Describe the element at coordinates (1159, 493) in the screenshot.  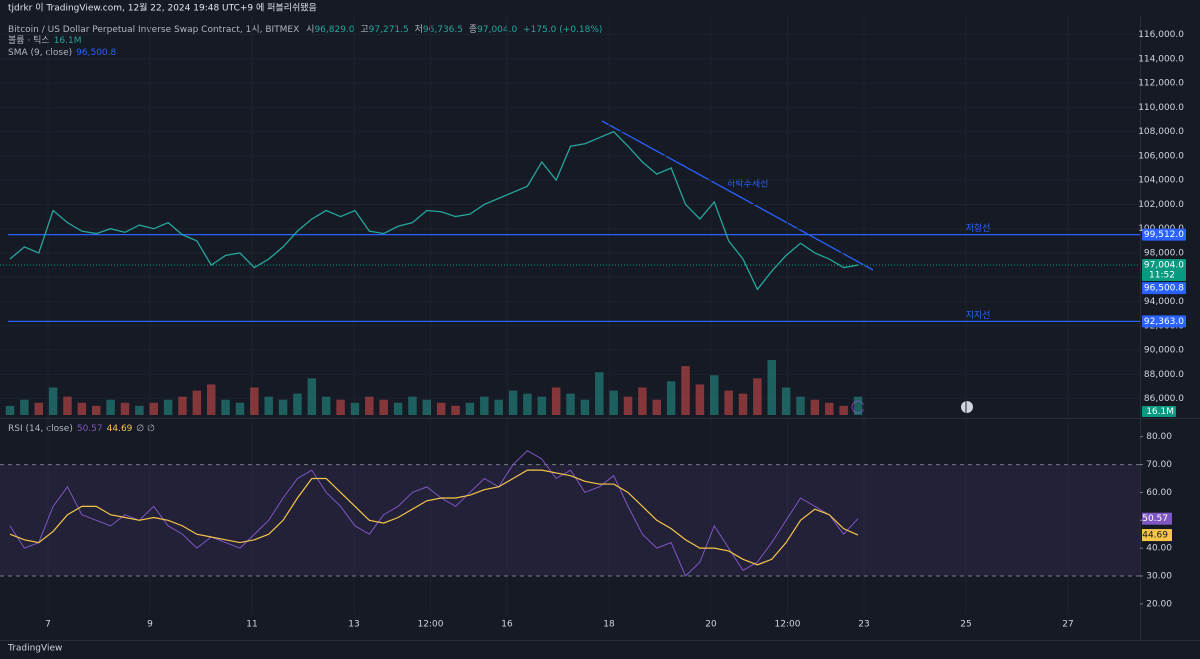
I see `rsi-tick-label: 60.00` at that location.